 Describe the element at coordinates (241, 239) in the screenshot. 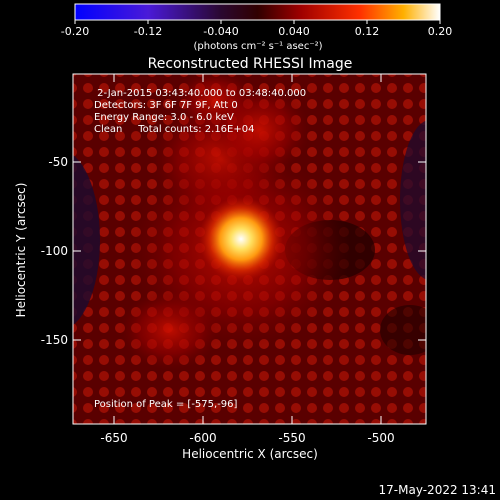

I see `flare-peak-source` at that location.